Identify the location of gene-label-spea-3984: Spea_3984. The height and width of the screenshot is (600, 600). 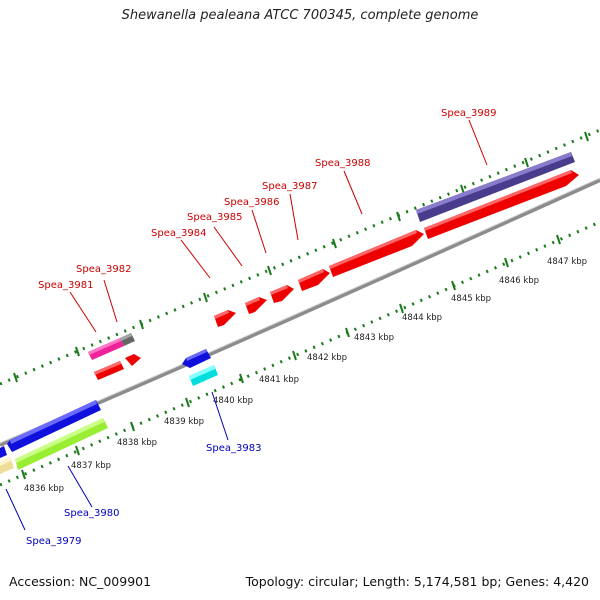
(178, 233).